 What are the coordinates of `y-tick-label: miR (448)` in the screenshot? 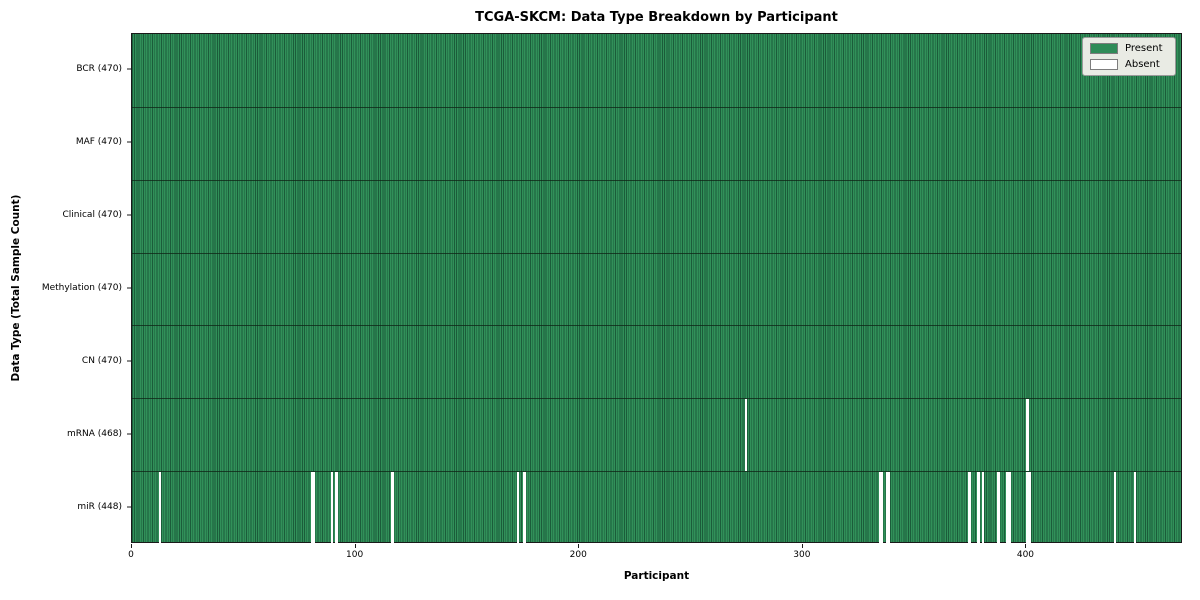 It's located at (99, 506).